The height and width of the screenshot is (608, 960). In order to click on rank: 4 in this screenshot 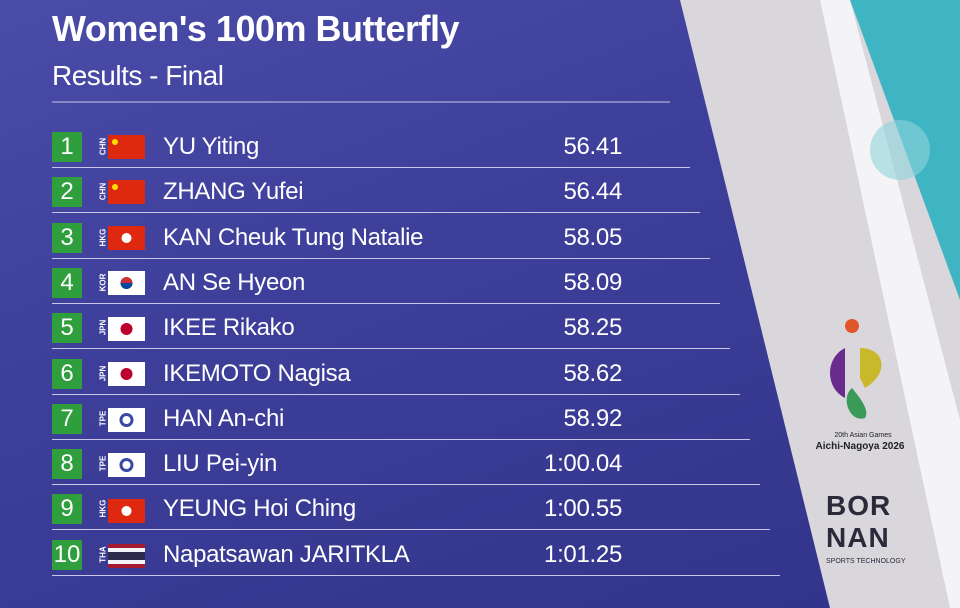, I will do `click(67, 282)`.